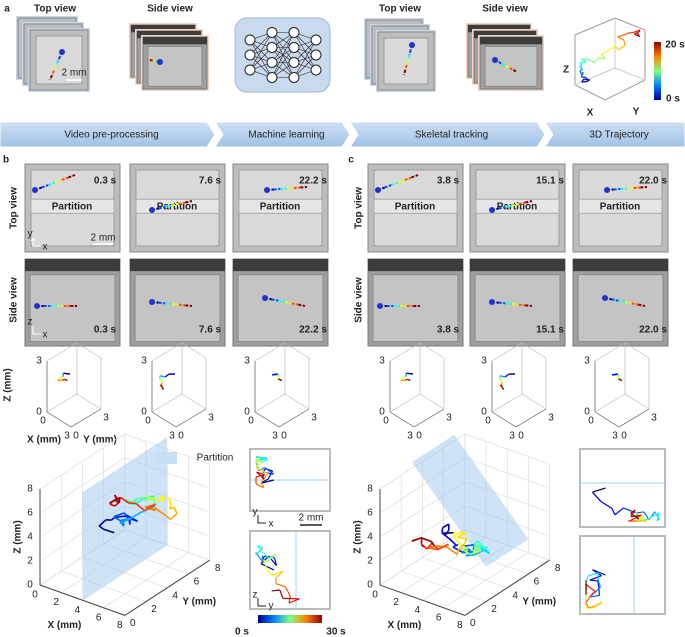  Describe the element at coordinates (290, 619) in the screenshot. I see `colorbar` at that location.